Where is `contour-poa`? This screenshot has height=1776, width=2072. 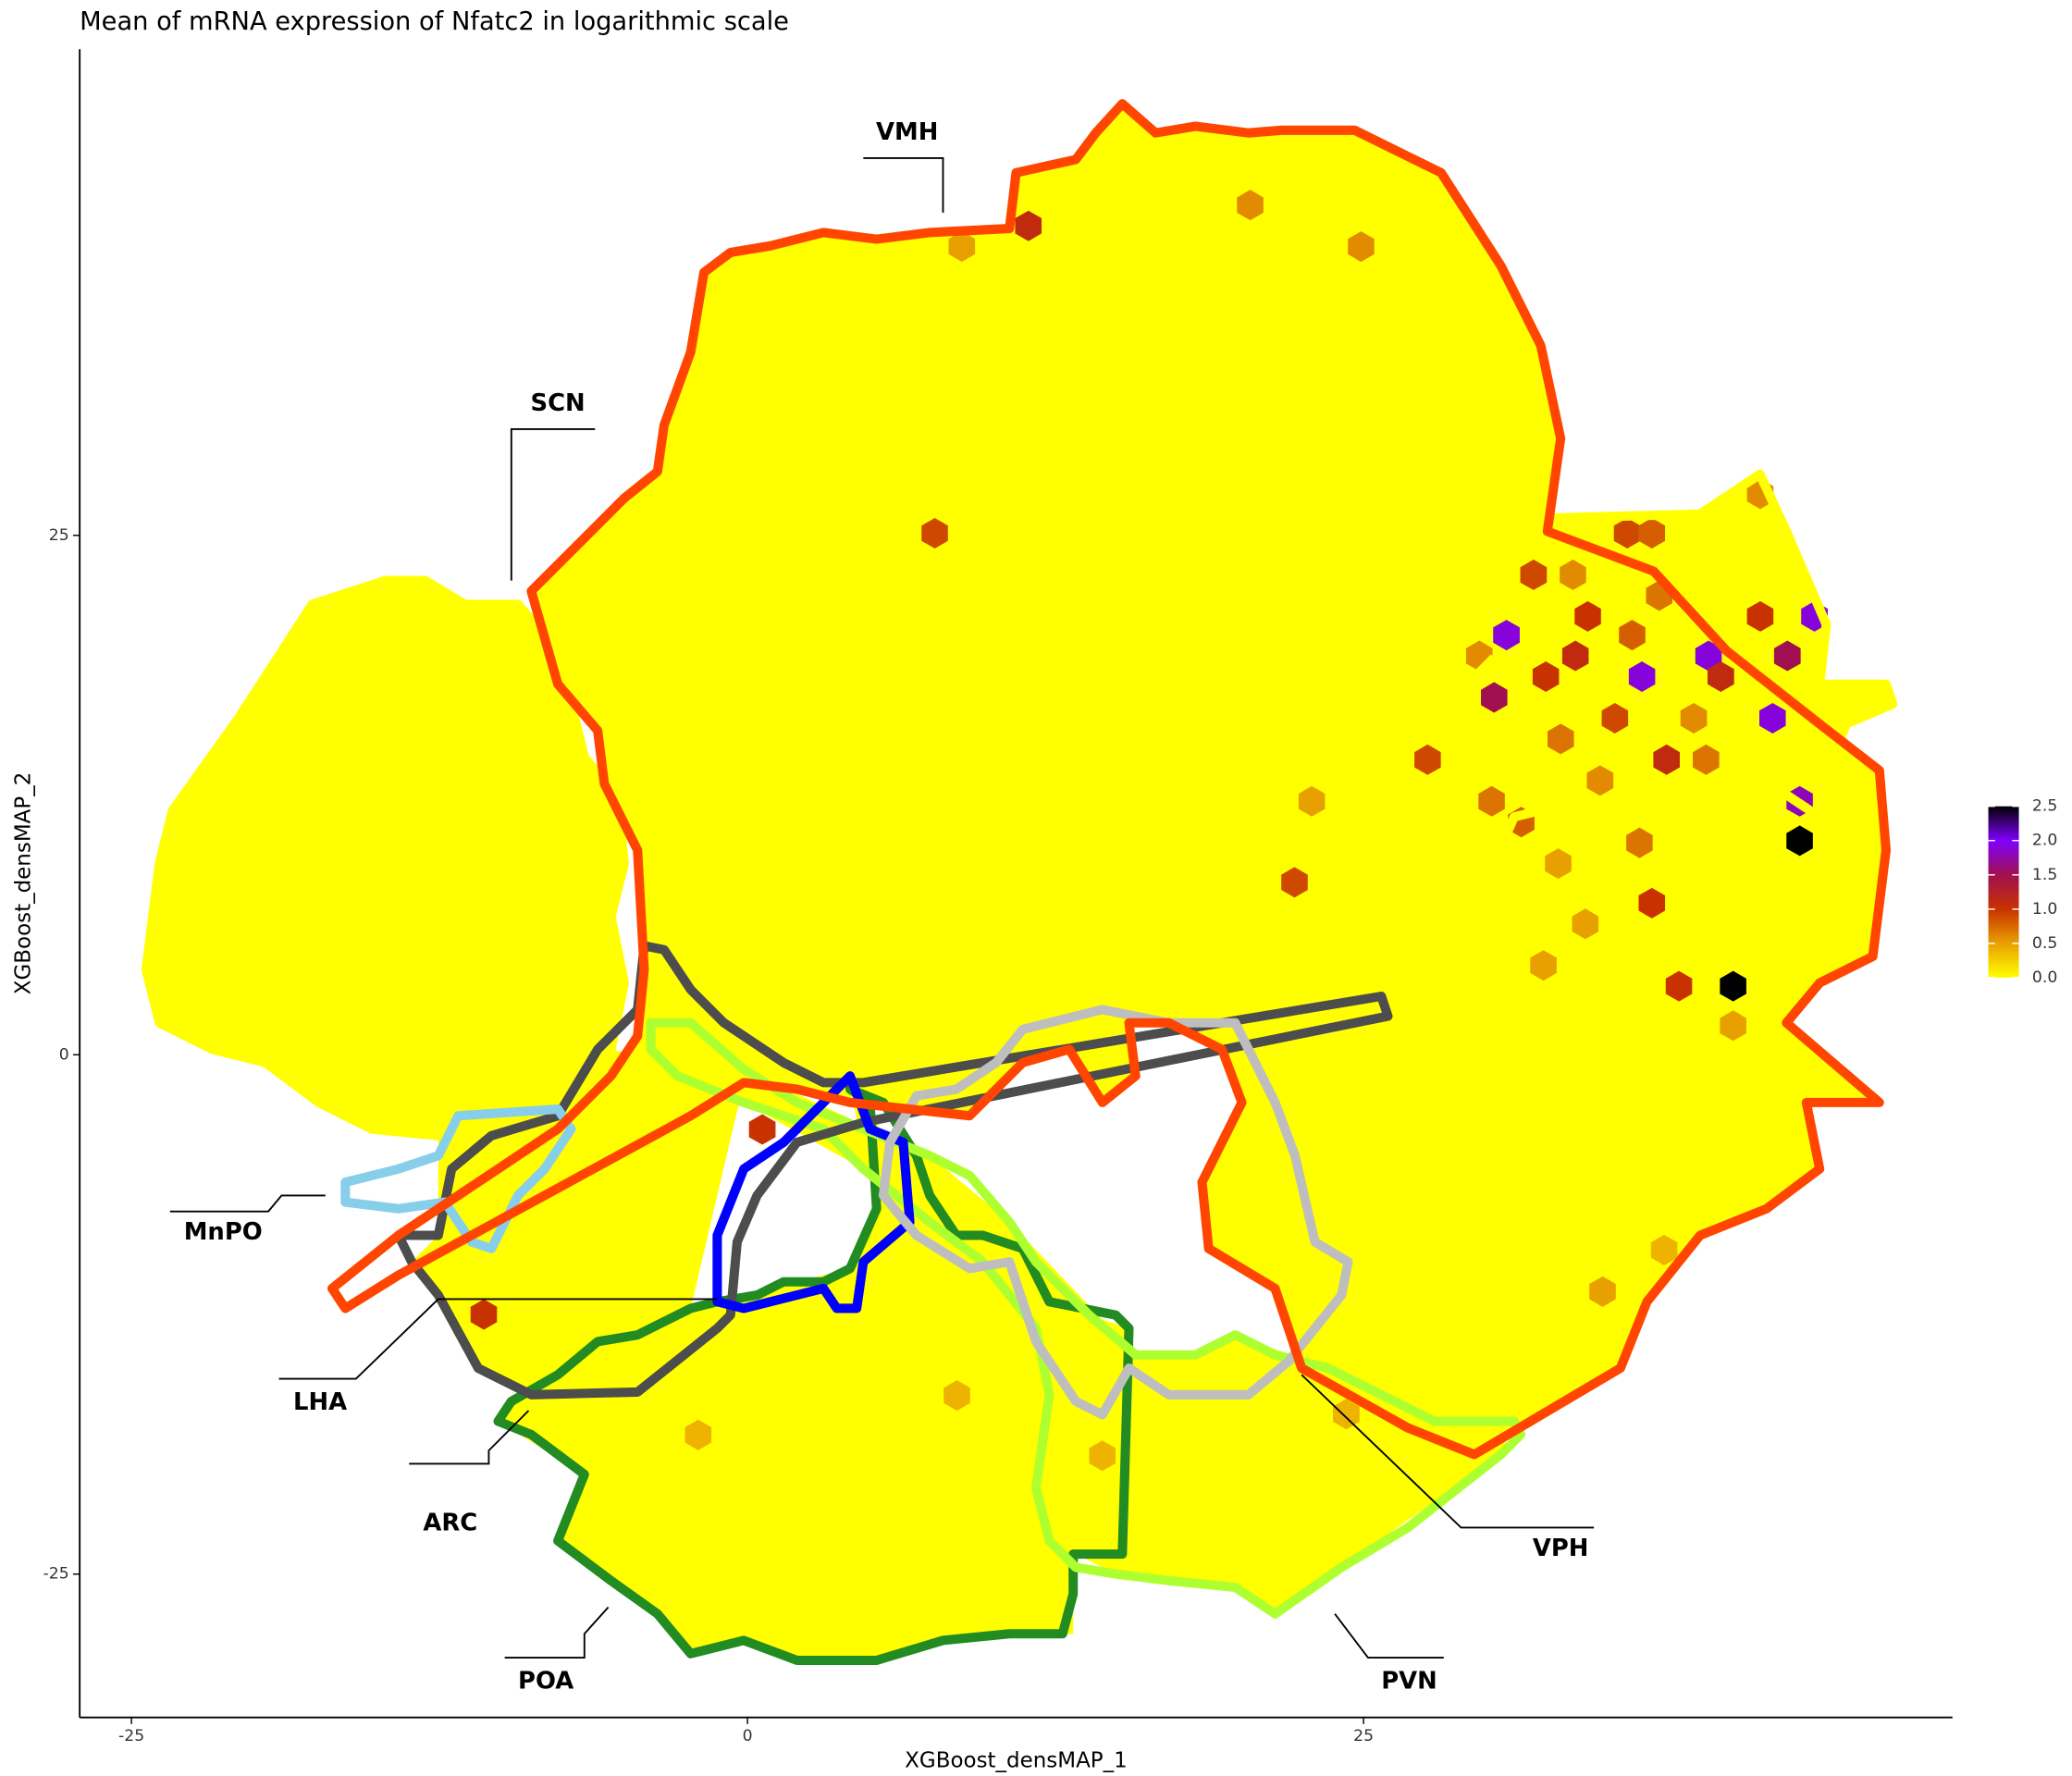 contour-poa is located at coordinates (814, 1375).